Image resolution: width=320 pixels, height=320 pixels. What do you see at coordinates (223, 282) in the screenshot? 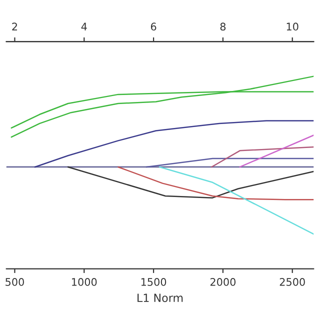
I see `x-tick-label: 2000` at bounding box center [223, 282].